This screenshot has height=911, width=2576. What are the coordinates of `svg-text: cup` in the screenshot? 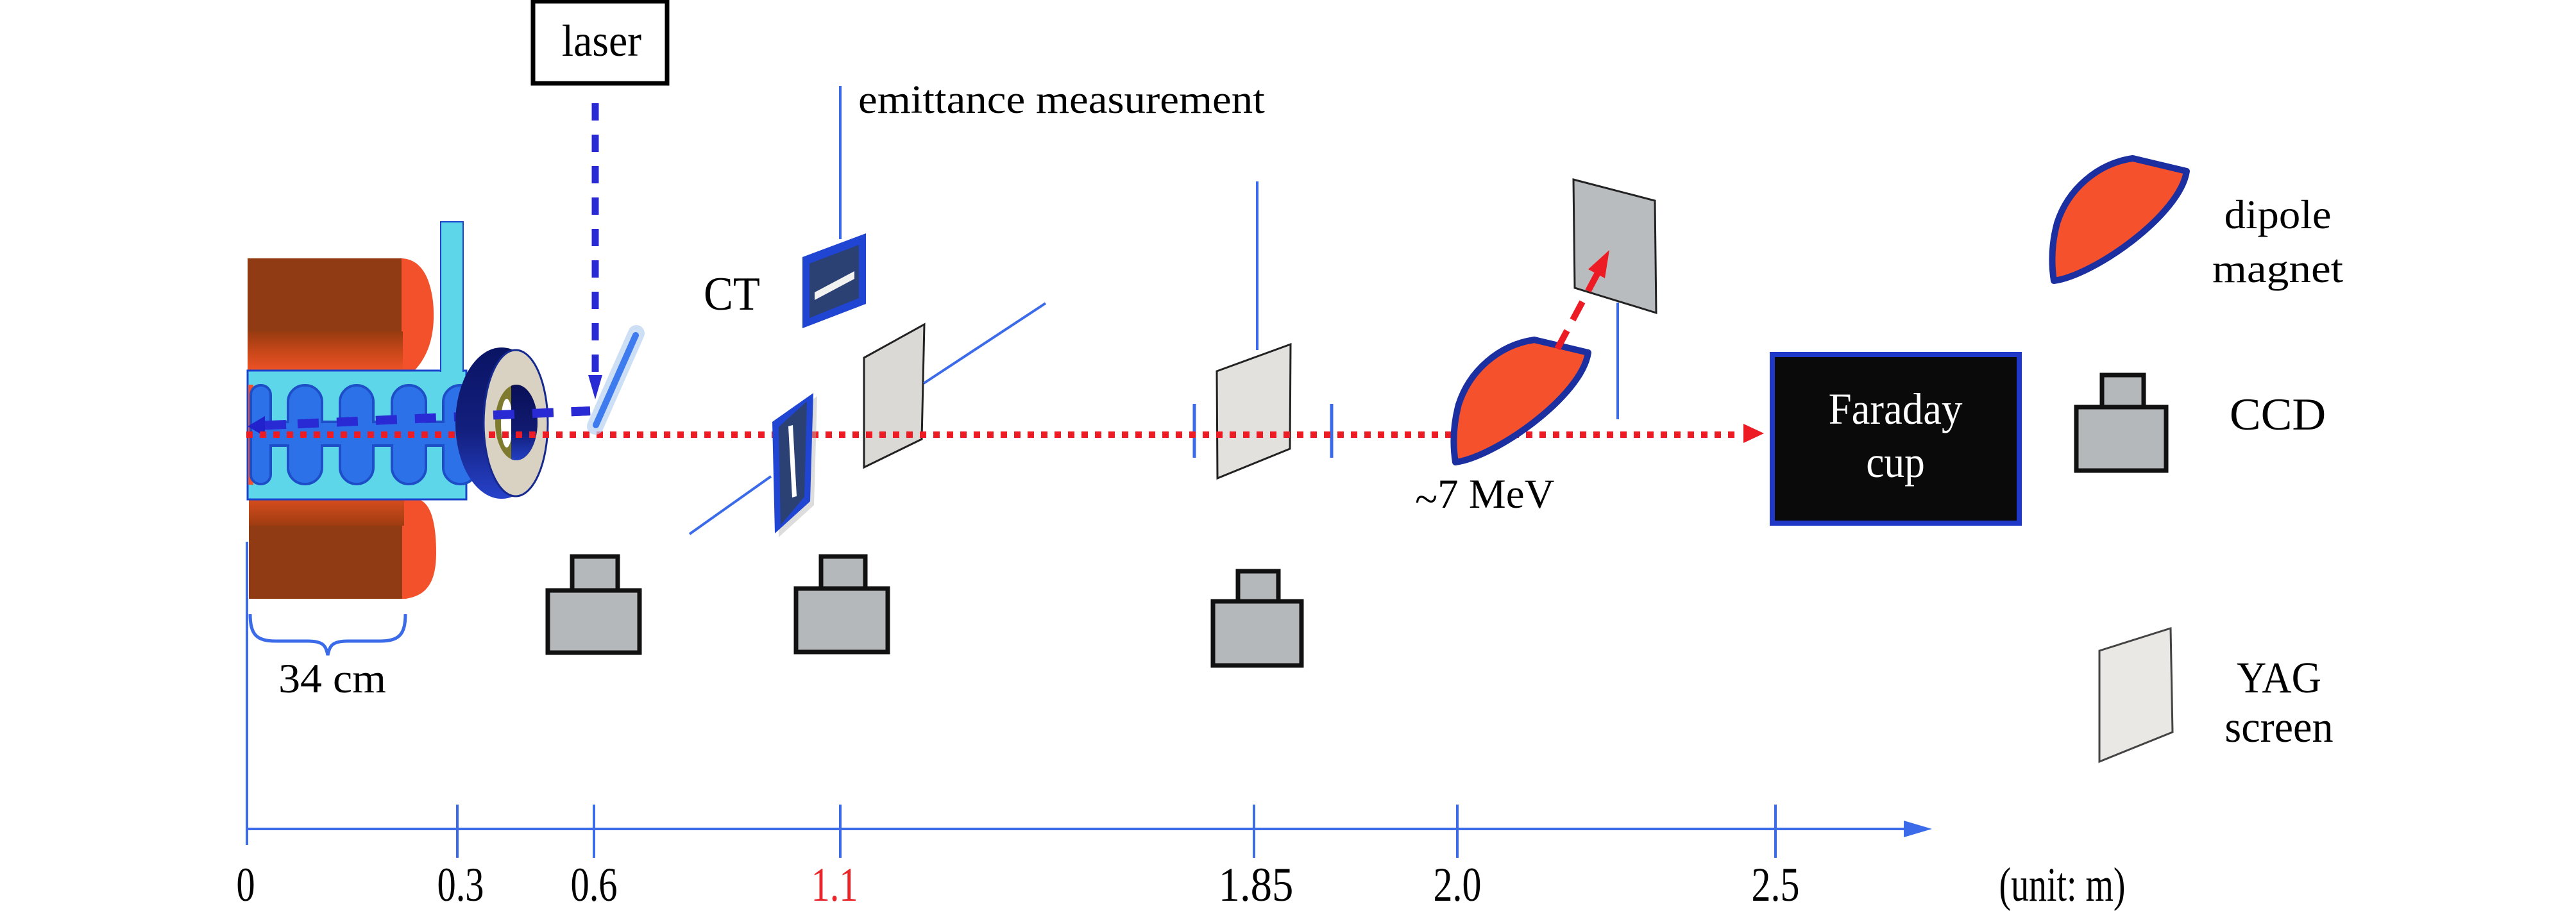 It's located at (1895, 463).